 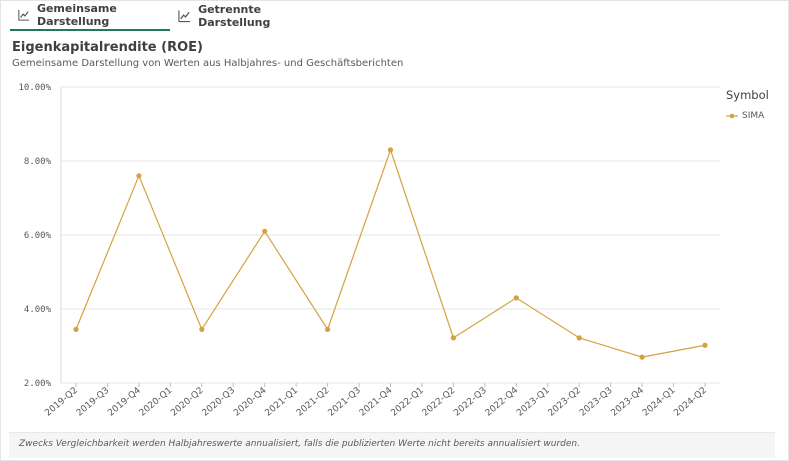 I want to click on tab-gemeinsame-darstellung: Gemeinsame Darstellung, so click(x=90, y=15).